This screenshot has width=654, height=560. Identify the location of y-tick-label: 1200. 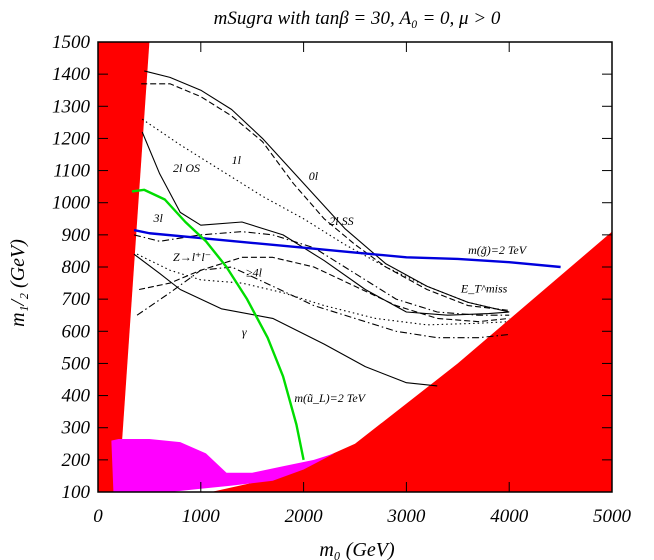
(71, 138).